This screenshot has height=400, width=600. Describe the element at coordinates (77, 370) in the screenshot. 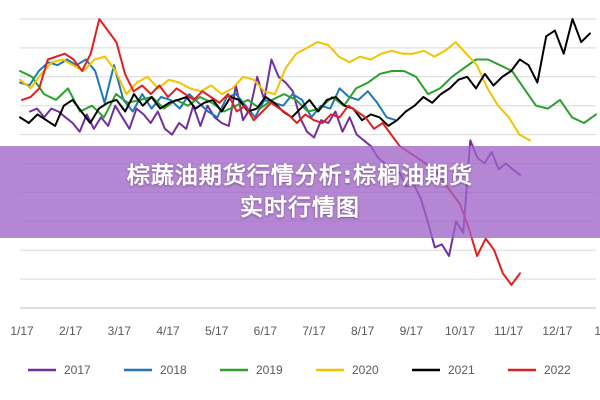

I see `legend-label-2017: 2017` at that location.